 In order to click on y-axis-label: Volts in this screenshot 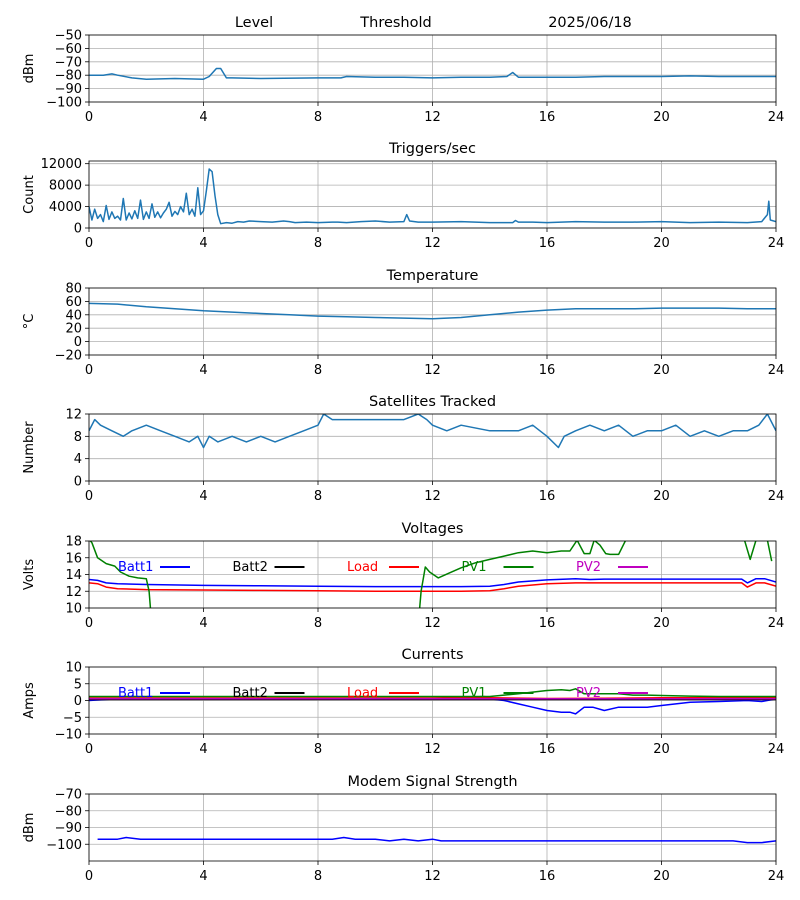, I will do `click(29, 575)`.